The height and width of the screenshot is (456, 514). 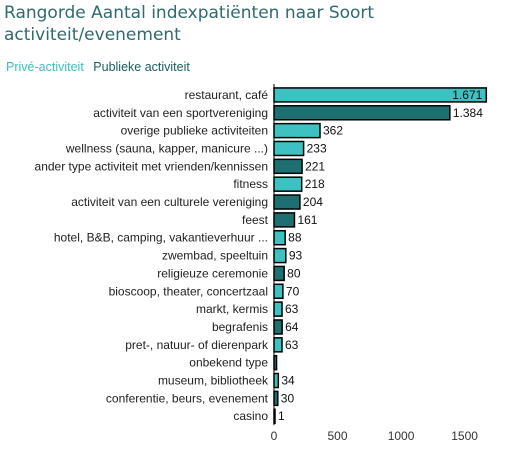 What do you see at coordinates (212, 273) in the screenshot?
I see `category-label: religieuze ceremonie` at bounding box center [212, 273].